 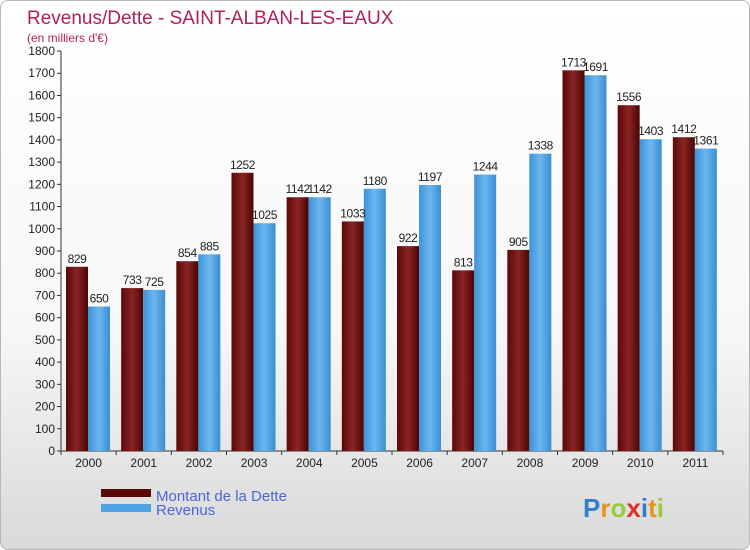 What do you see at coordinates (298, 189) in the screenshot?
I see `data-label-dette: 1142` at bounding box center [298, 189].